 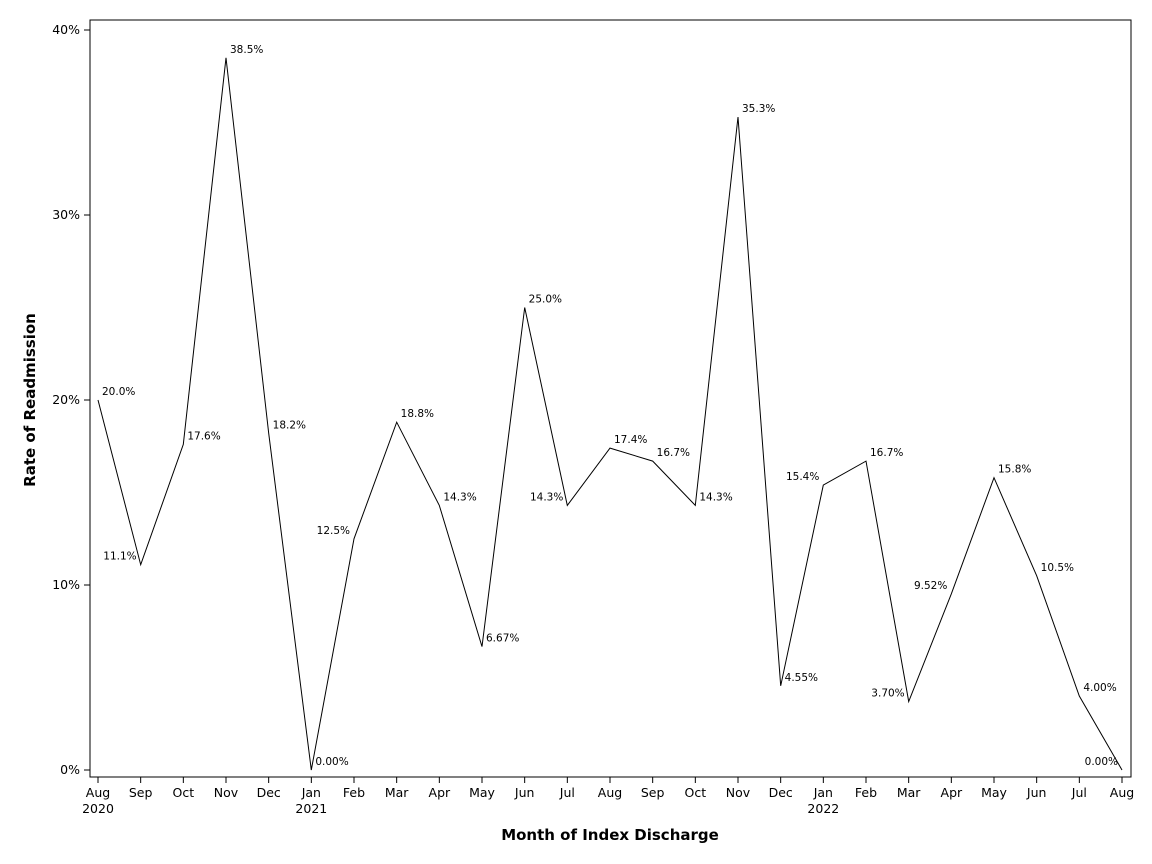 What do you see at coordinates (333, 531) in the screenshot?
I see `data-label: 12.5%` at bounding box center [333, 531].